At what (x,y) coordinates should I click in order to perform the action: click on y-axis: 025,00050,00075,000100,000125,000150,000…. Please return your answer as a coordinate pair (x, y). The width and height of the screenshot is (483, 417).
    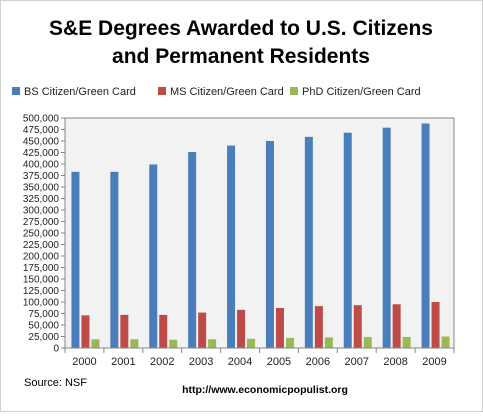
    Looking at the image, I should click on (44, 234).